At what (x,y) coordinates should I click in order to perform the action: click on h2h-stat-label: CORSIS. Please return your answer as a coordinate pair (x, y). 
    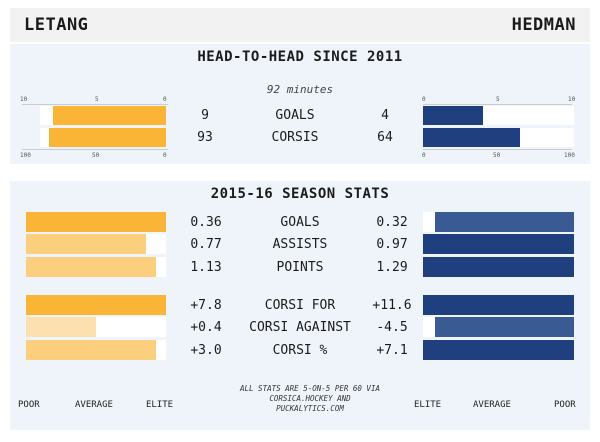
    Looking at the image, I should click on (295, 137).